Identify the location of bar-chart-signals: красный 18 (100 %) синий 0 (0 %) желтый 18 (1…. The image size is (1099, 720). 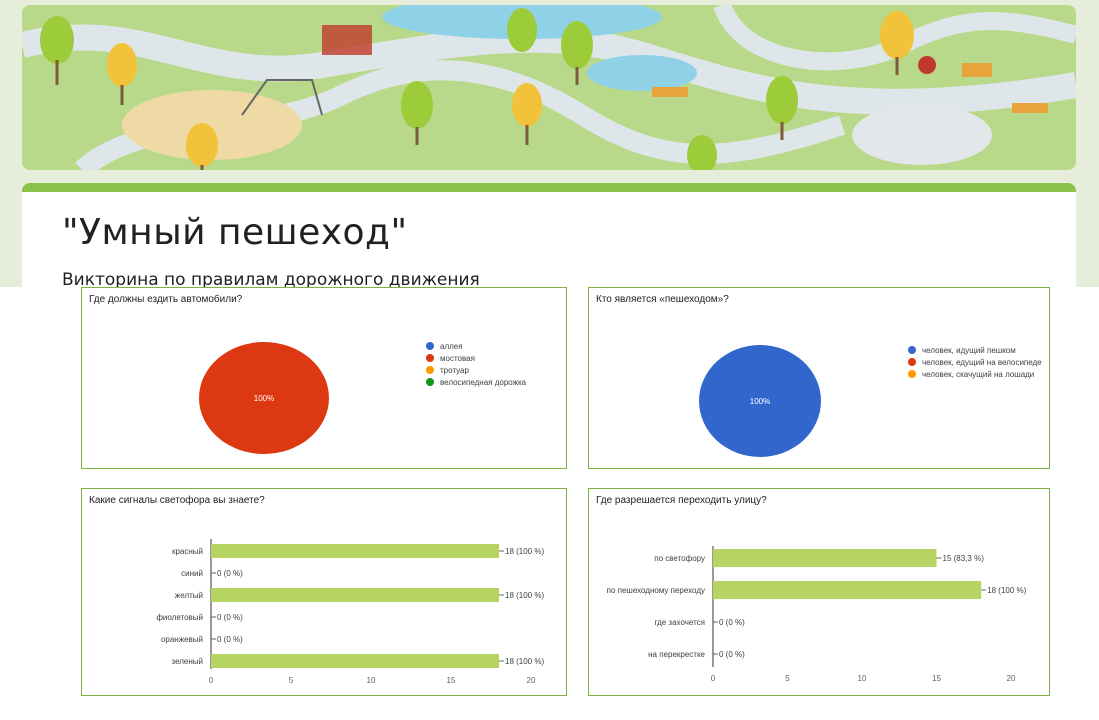
(350, 612).